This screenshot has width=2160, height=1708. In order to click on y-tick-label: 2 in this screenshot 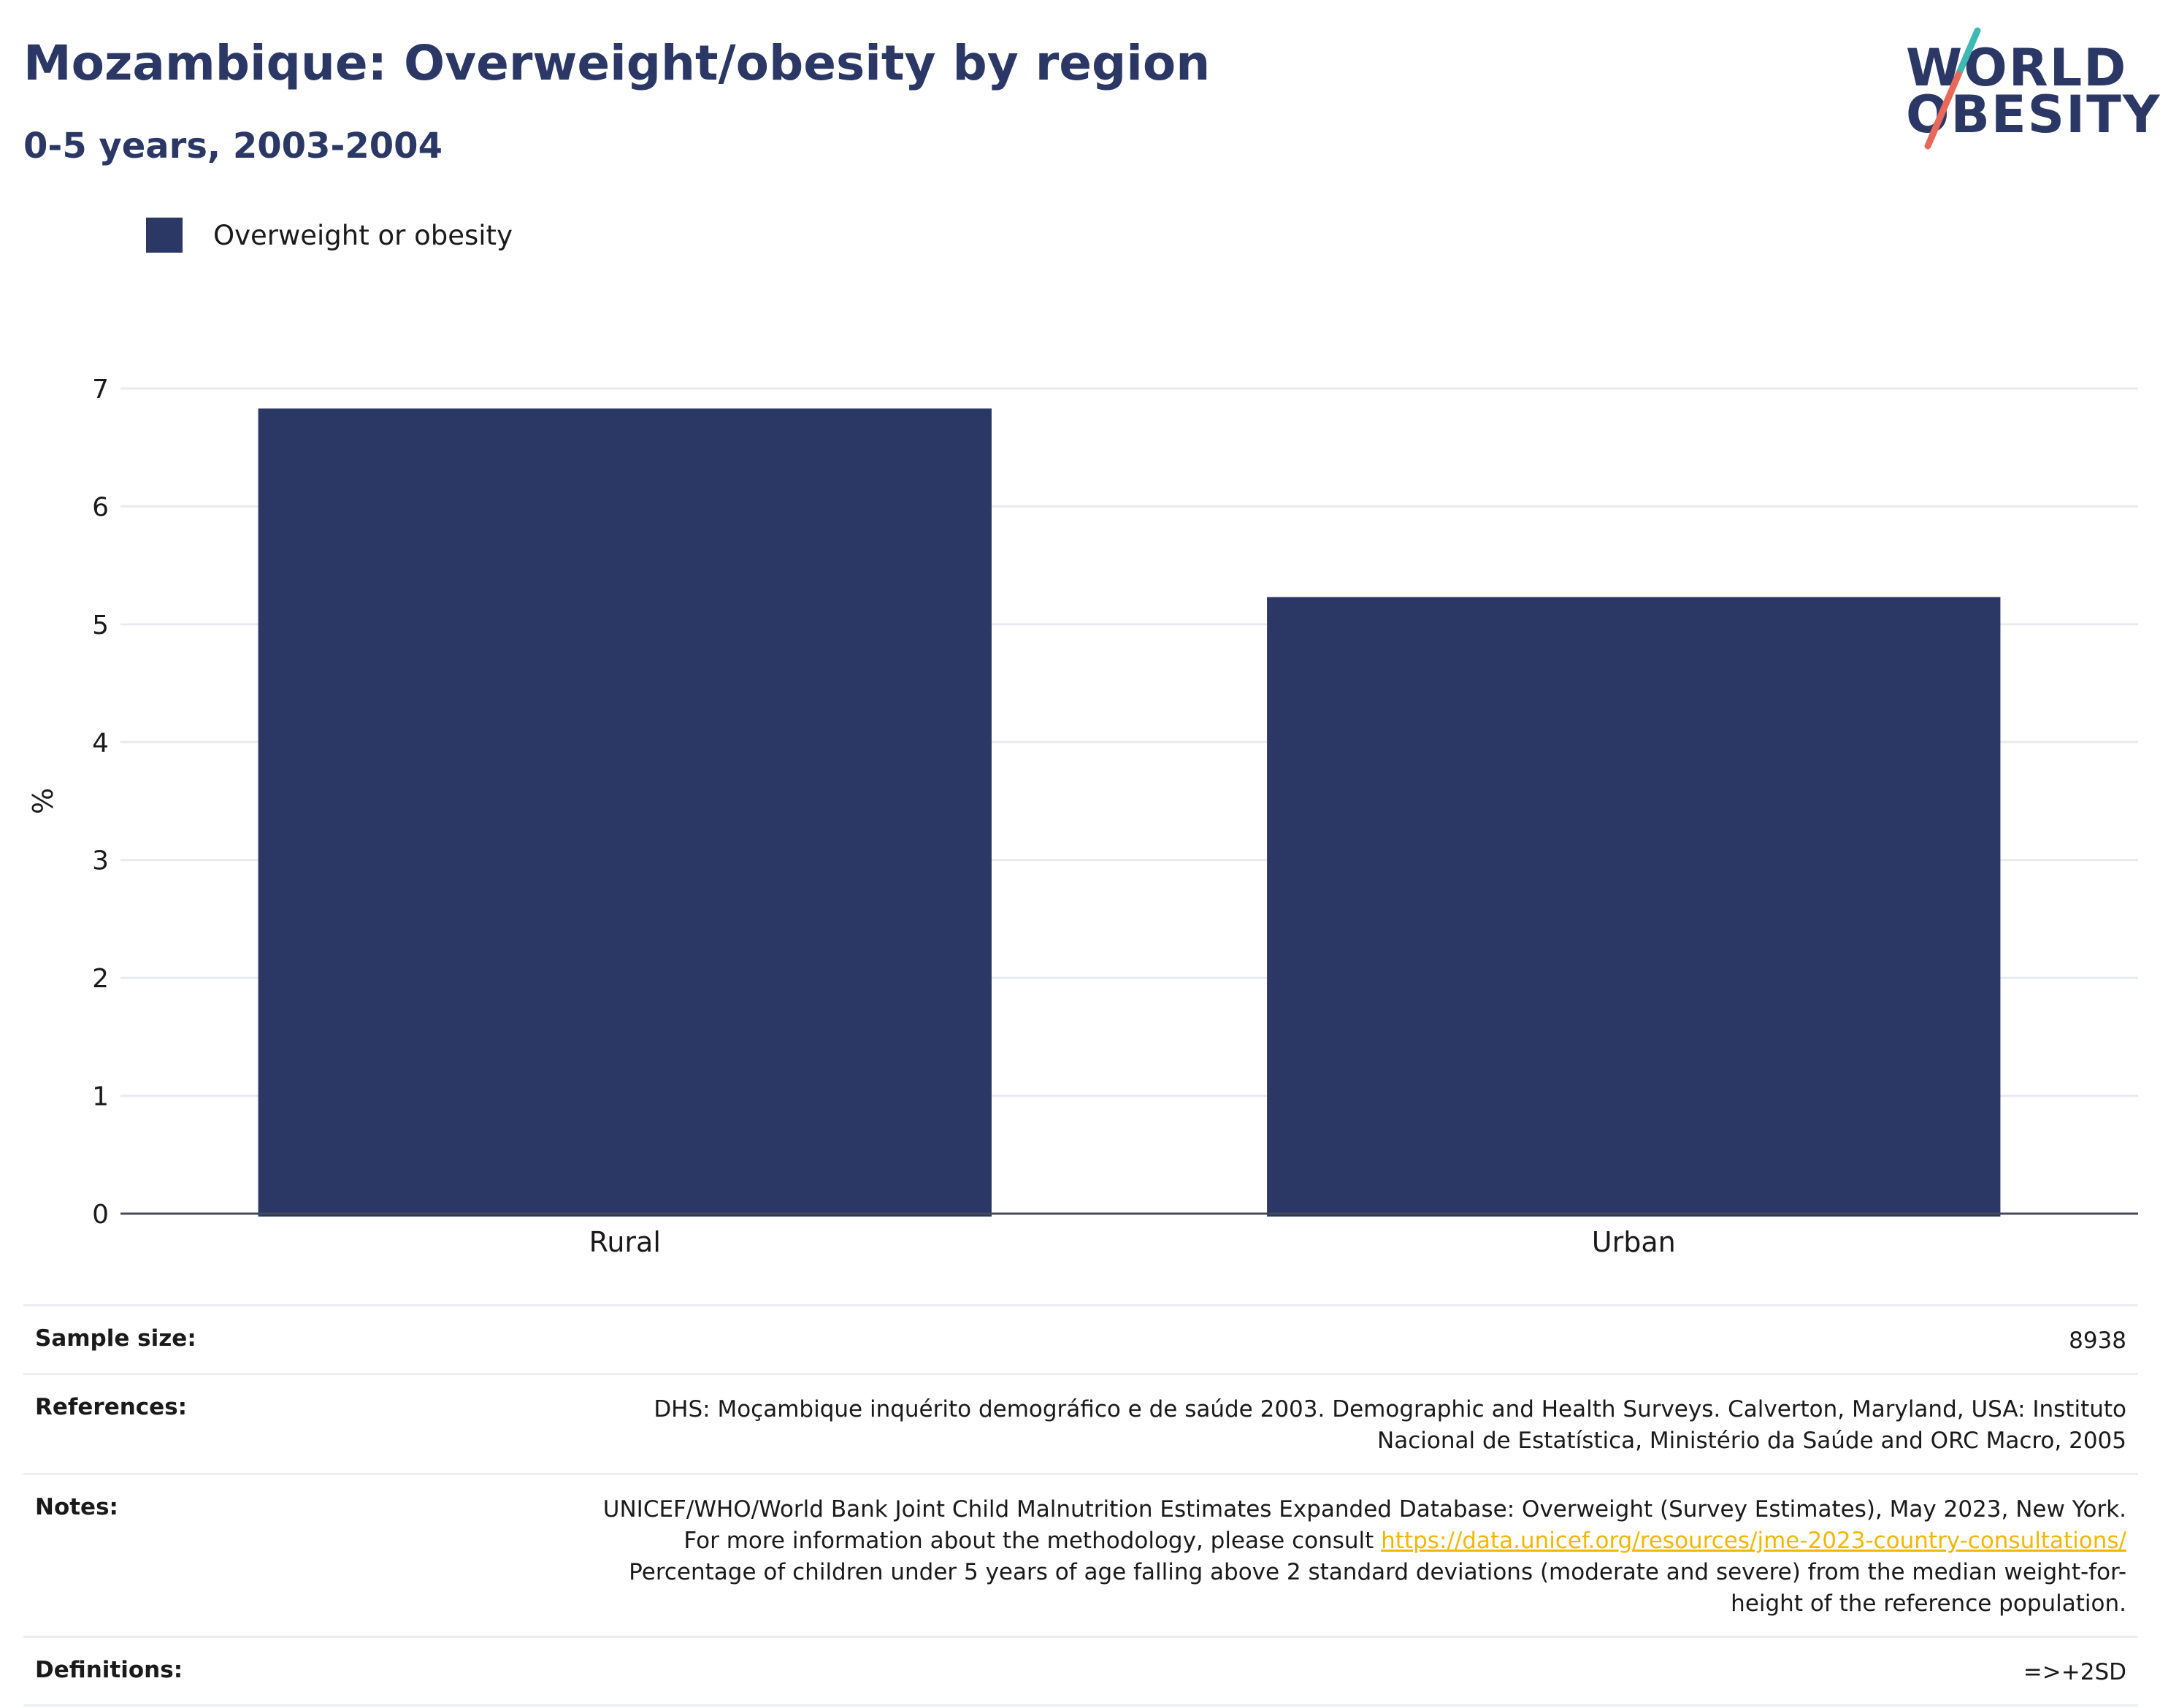, I will do `click(100, 979)`.